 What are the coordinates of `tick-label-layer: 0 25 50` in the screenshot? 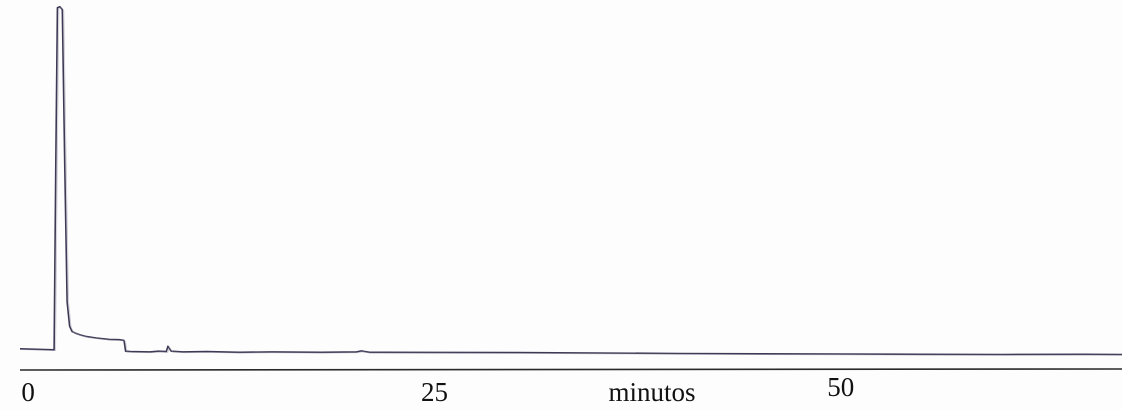 It's located at (437, 389).